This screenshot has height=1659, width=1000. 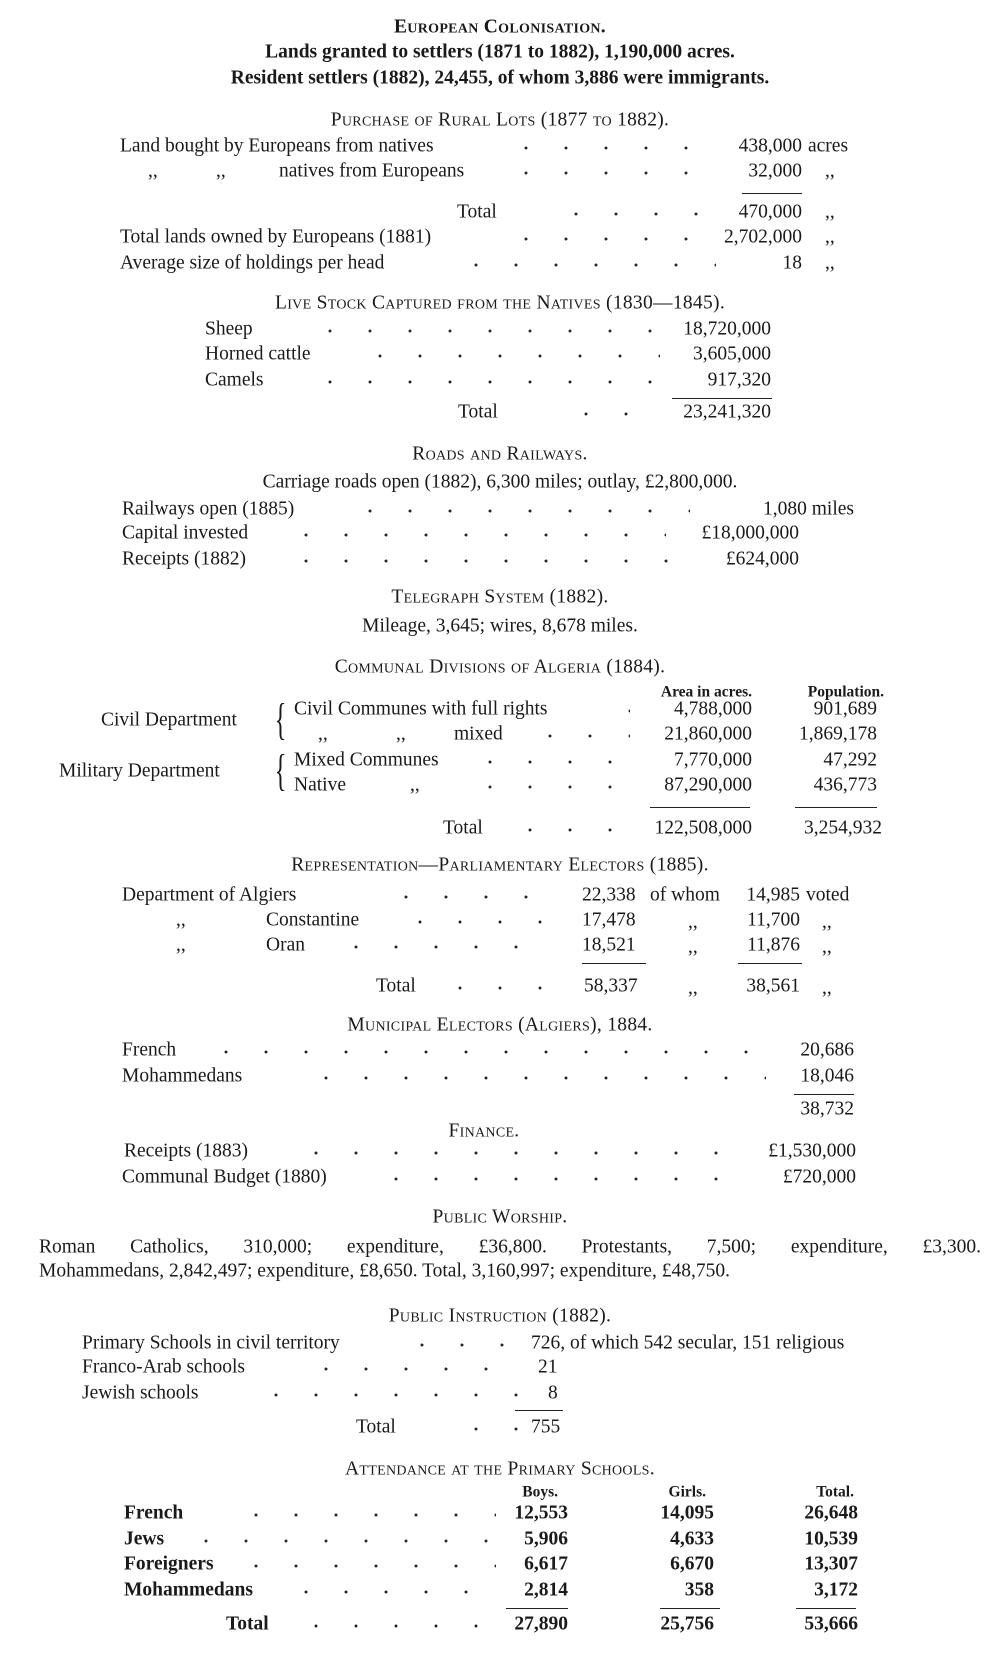 I want to click on row-label: Sheep, so click(x=229, y=329).